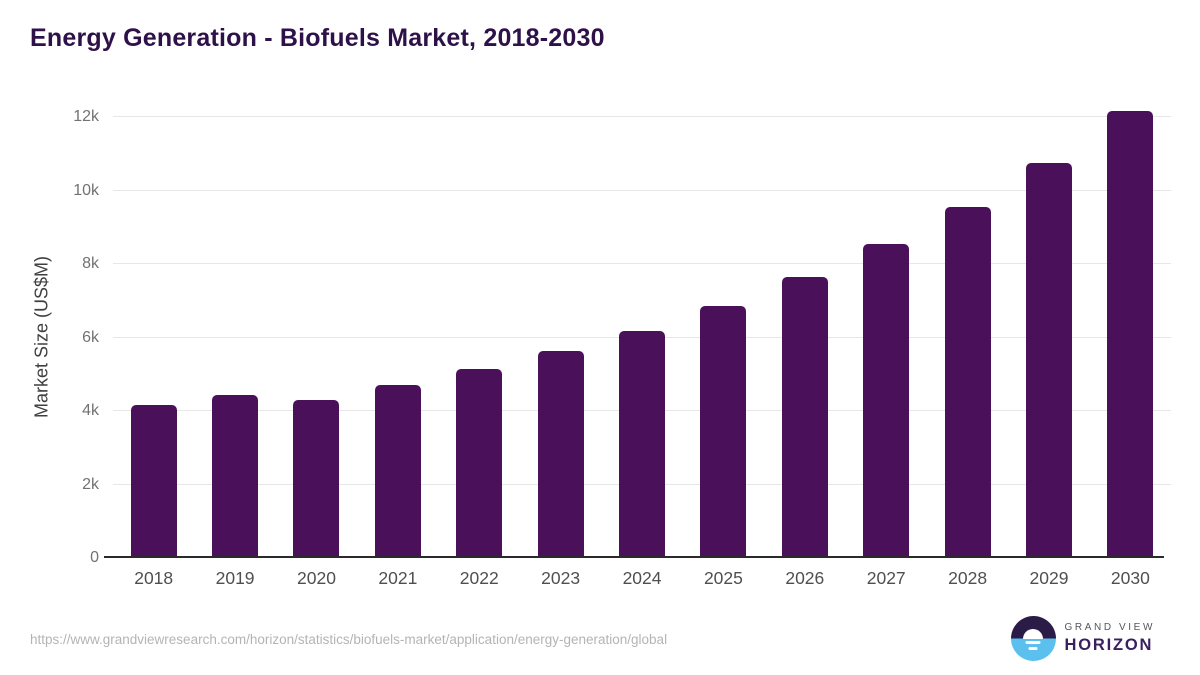  I want to click on y-tick-label-2k: 2k, so click(90, 484).